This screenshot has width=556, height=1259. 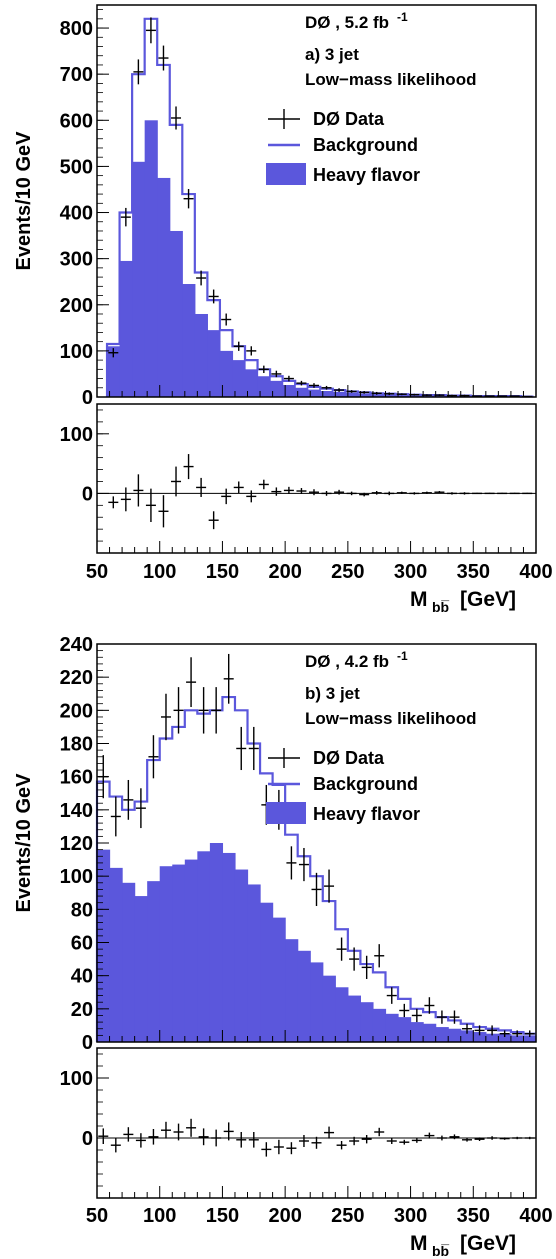 What do you see at coordinates (76, 29) in the screenshot?
I see `y-tick-label: 800` at bounding box center [76, 29].